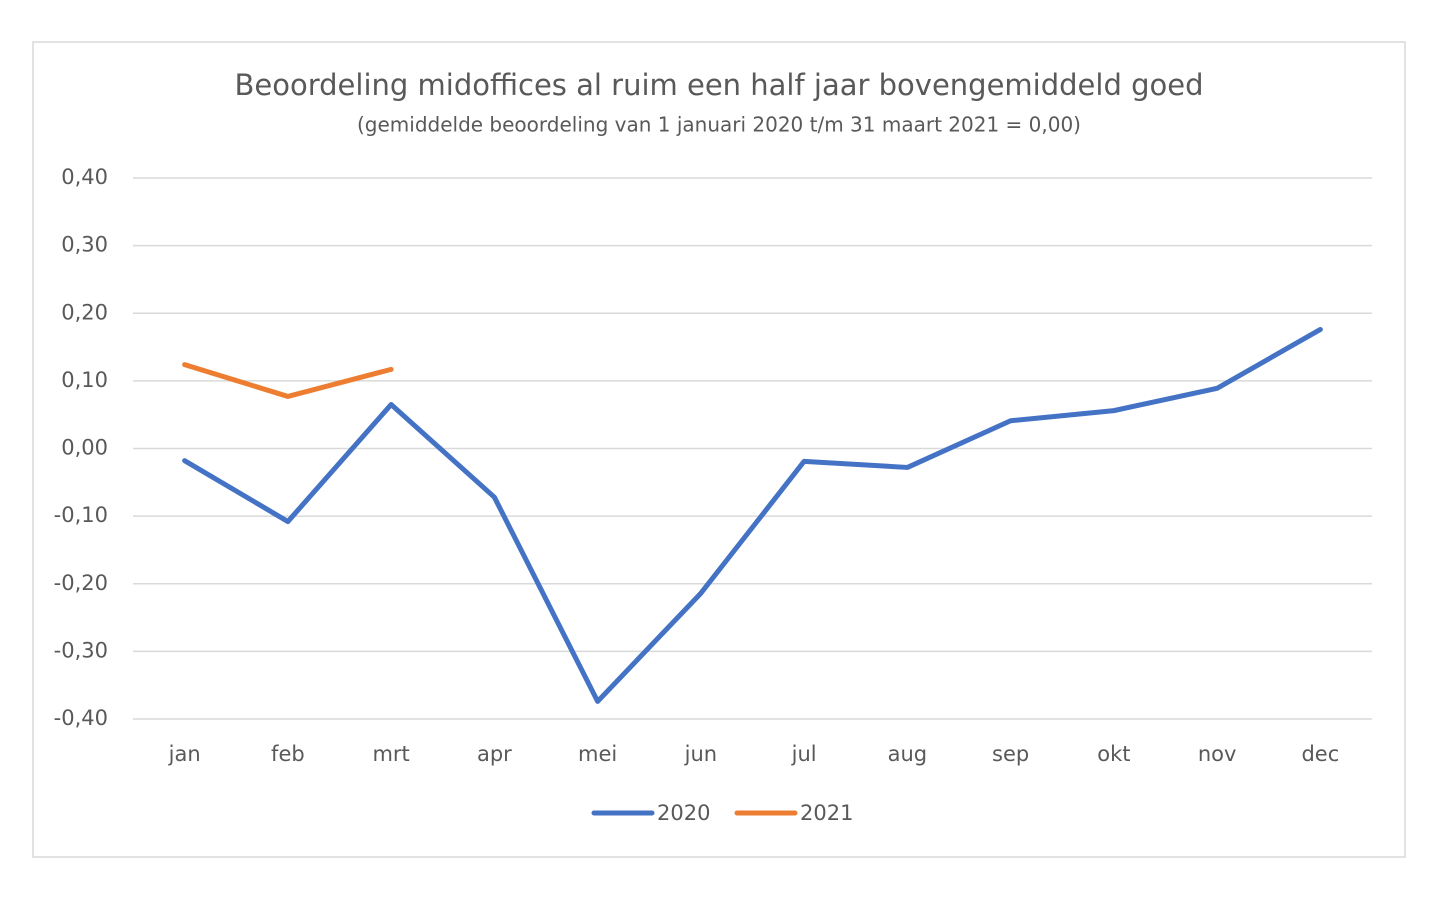 This screenshot has height=902, width=1440. Describe the element at coordinates (184, 754) in the screenshot. I see `x-tick-label: jan` at that location.